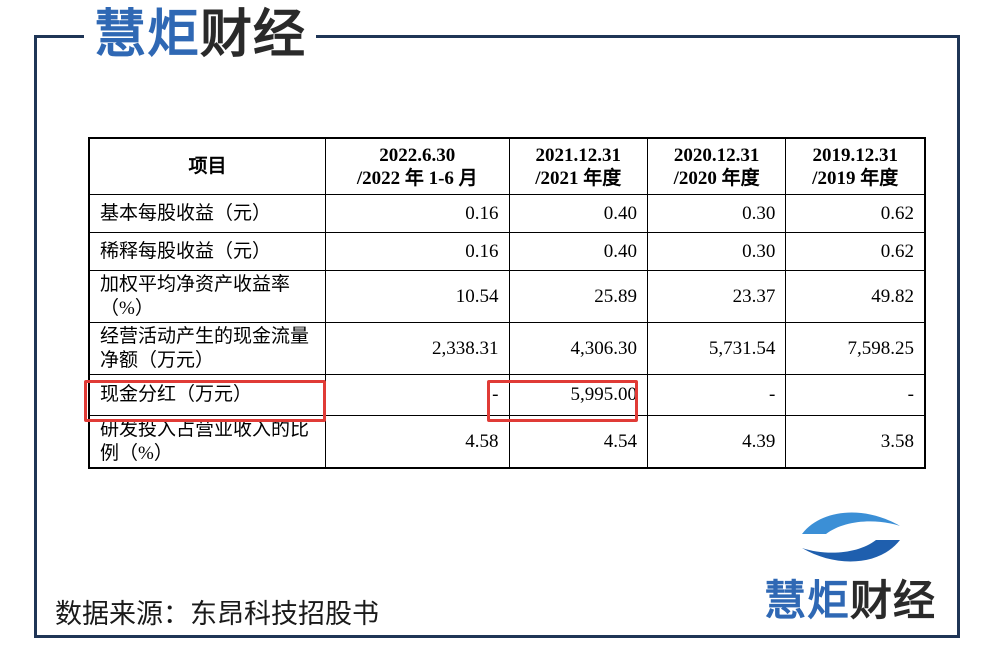 The height and width of the screenshot is (656, 986). I want to click on brand-name-part1-bottom: 慧炬, so click(807, 600).